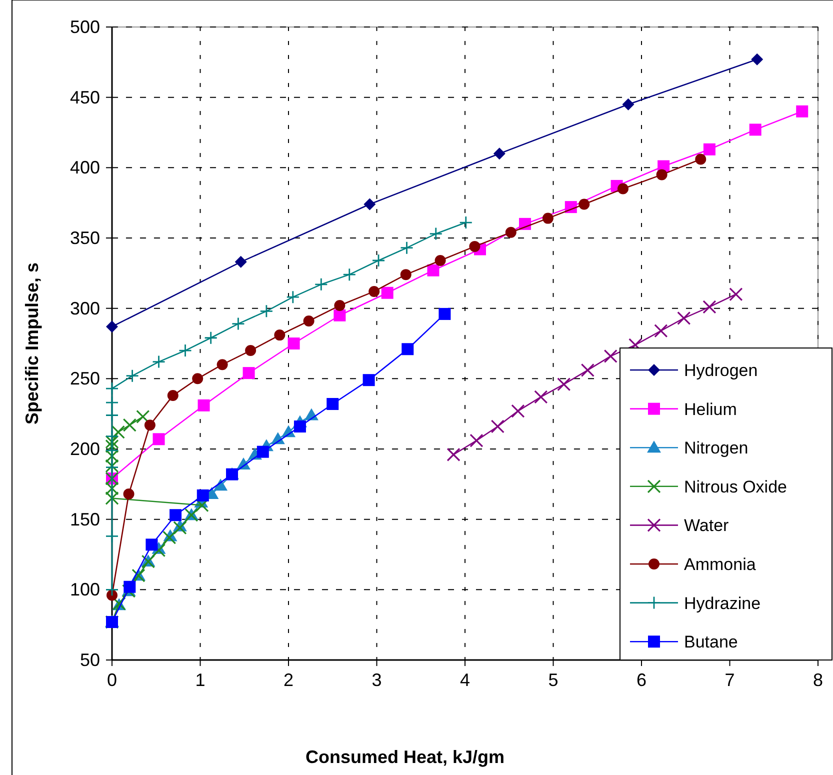  What do you see at coordinates (85, 27) in the screenshot?
I see `y-tick-label: 500` at bounding box center [85, 27].